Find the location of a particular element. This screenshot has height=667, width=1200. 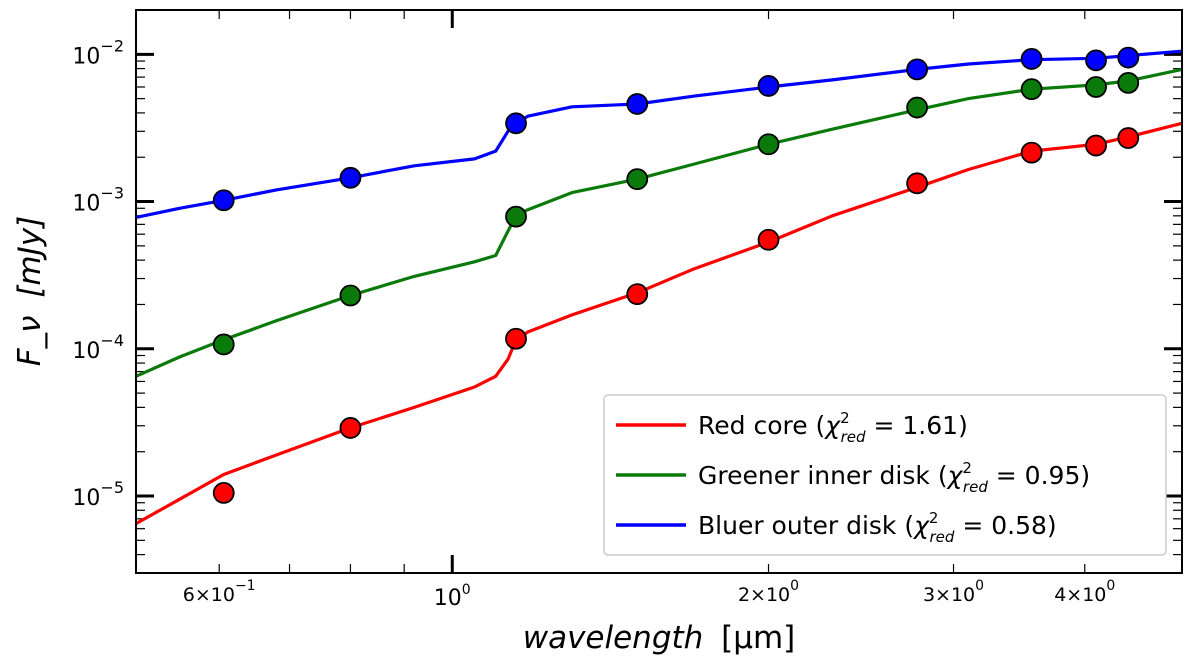

legend-label: Greener inner disk (χ2 red = 0.95) is located at coordinates (894, 477).